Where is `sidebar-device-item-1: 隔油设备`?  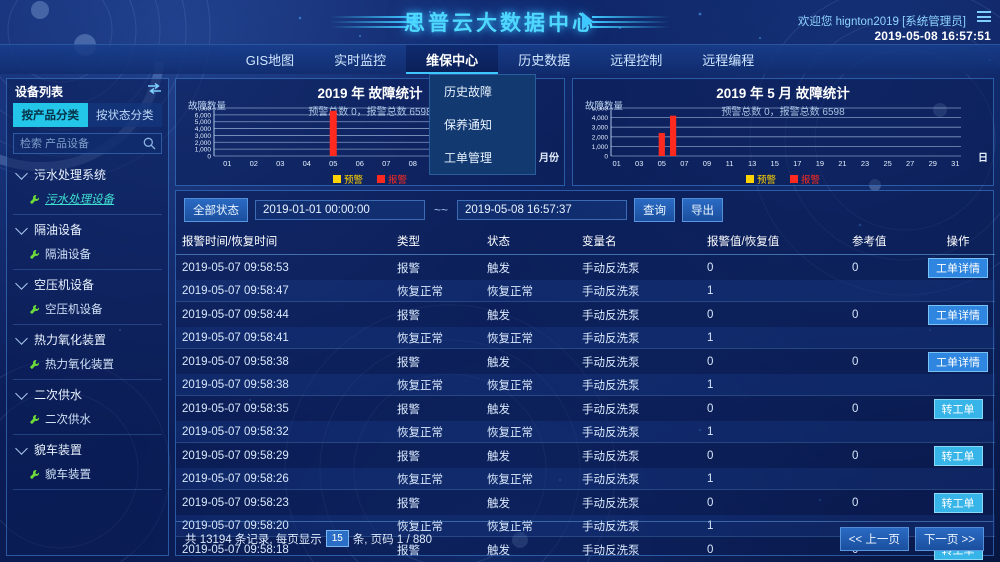
sidebar-device-item-1: 隔油设备 is located at coordinates (87, 256).